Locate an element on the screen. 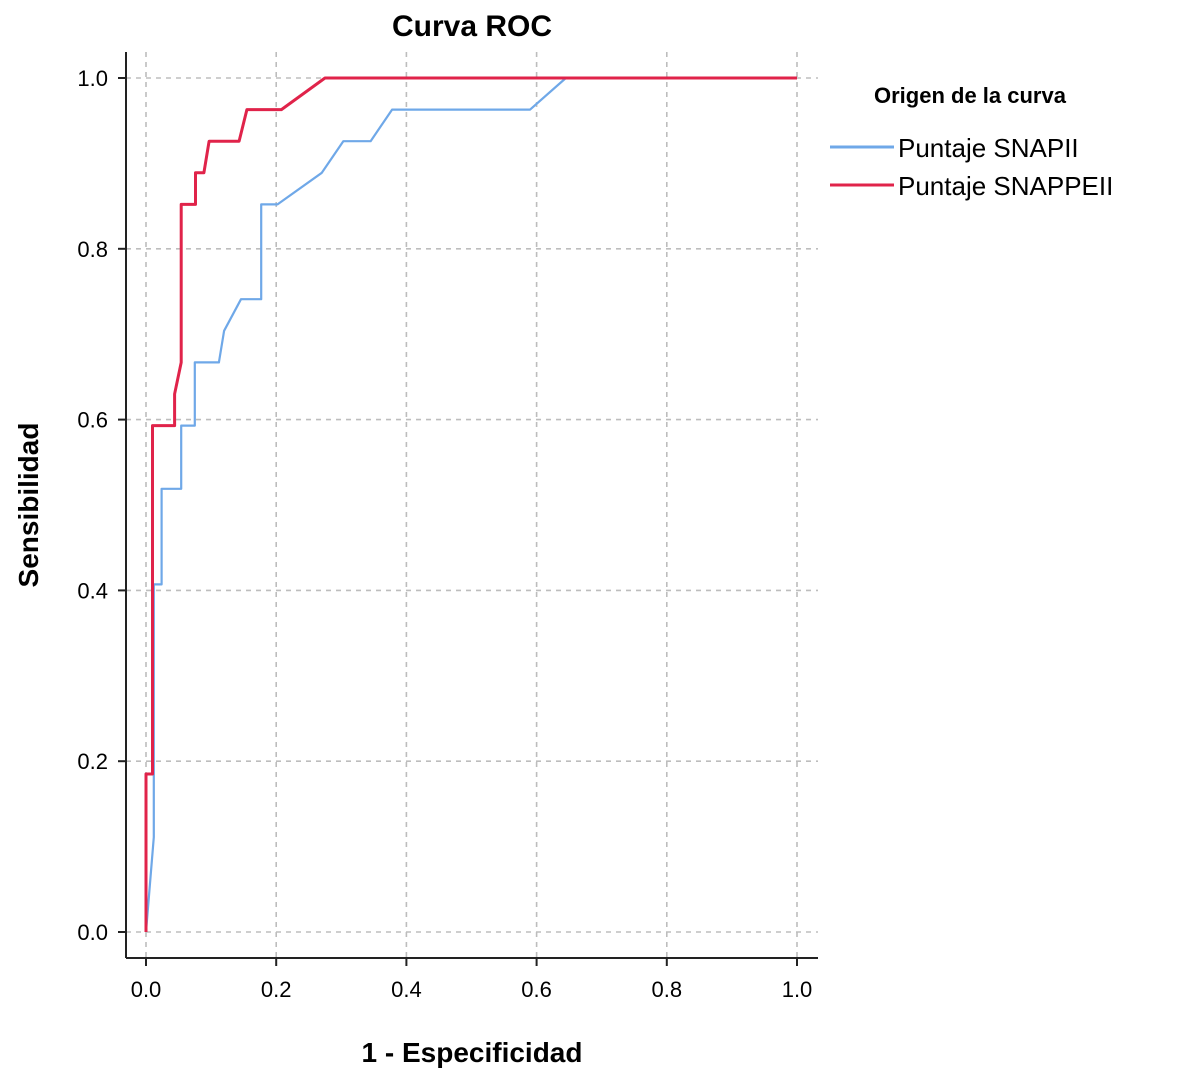 The image size is (1181, 1073). x-tick-label: 0.4 is located at coordinates (406, 989).